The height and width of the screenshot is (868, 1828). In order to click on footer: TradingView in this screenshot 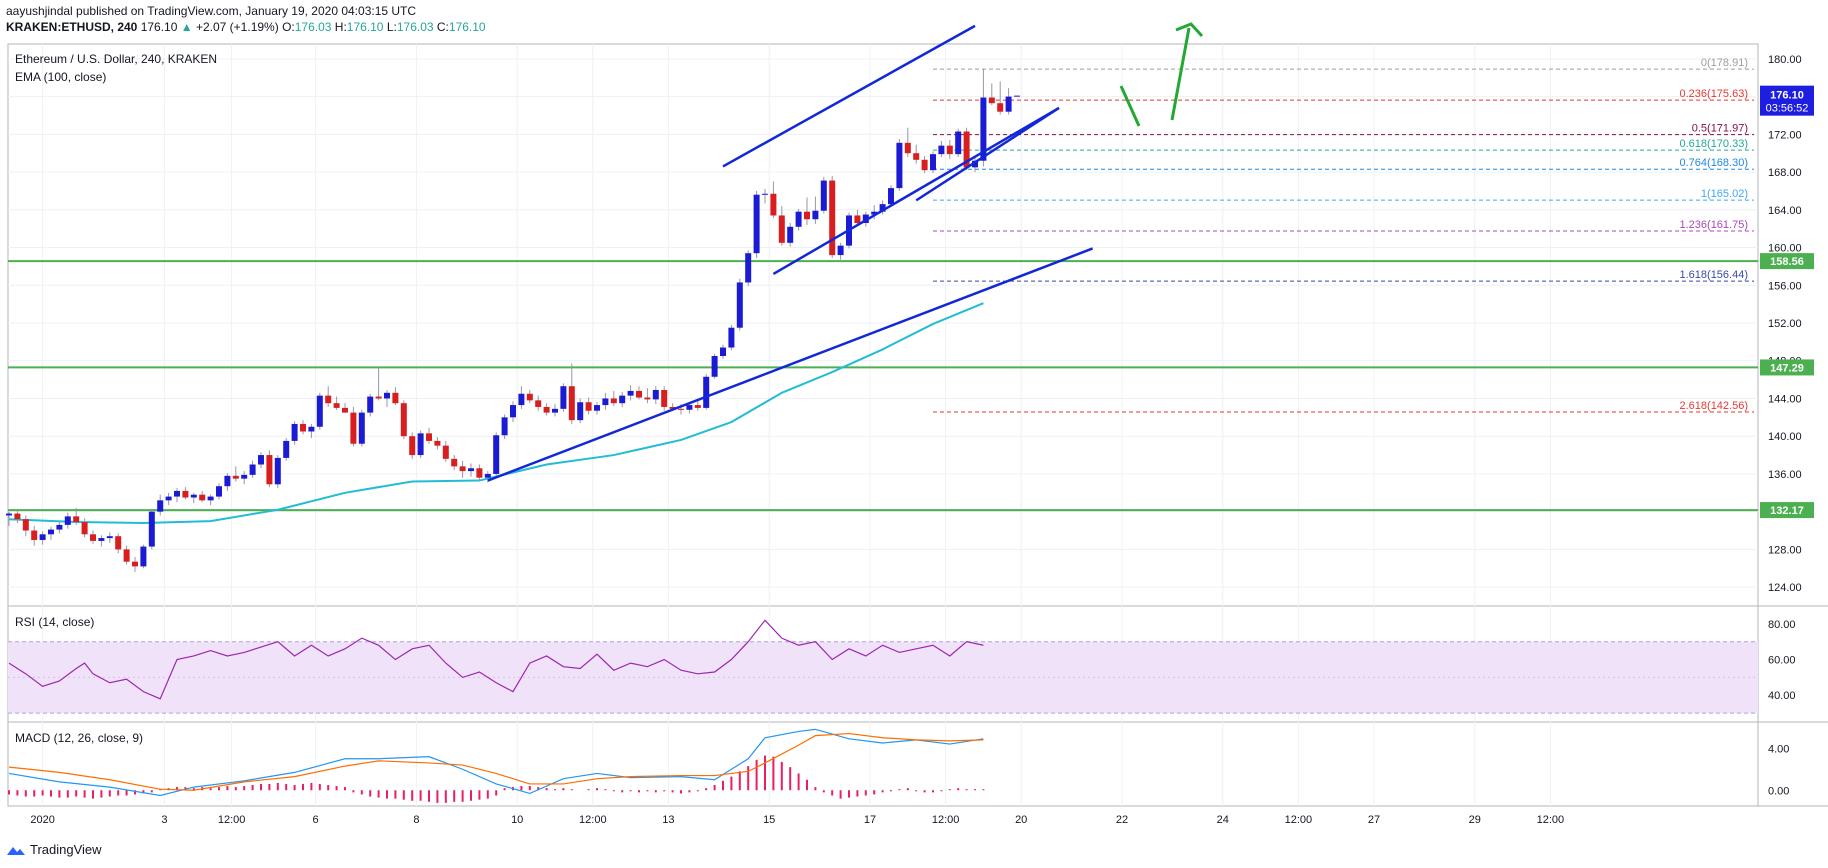, I will do `click(54, 849)`.